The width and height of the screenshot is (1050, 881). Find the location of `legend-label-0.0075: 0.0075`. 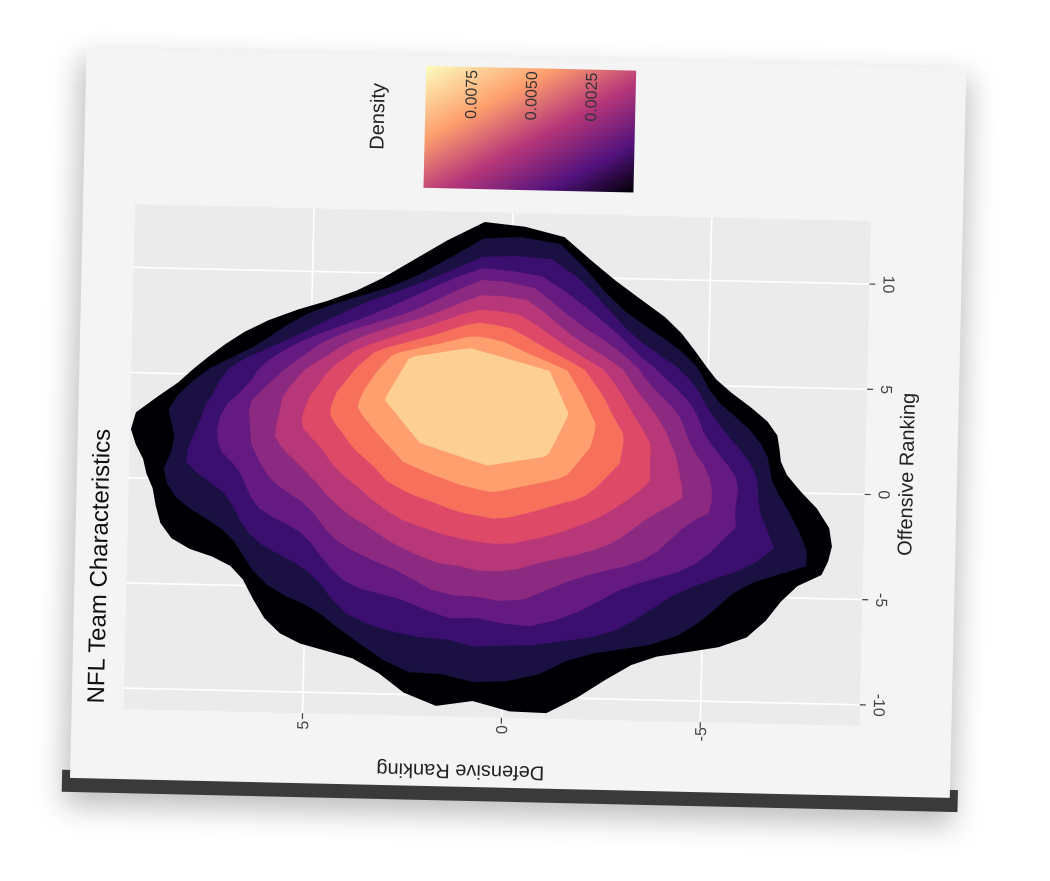

legend-label-0.0075: 0.0075 is located at coordinates (472, 94).